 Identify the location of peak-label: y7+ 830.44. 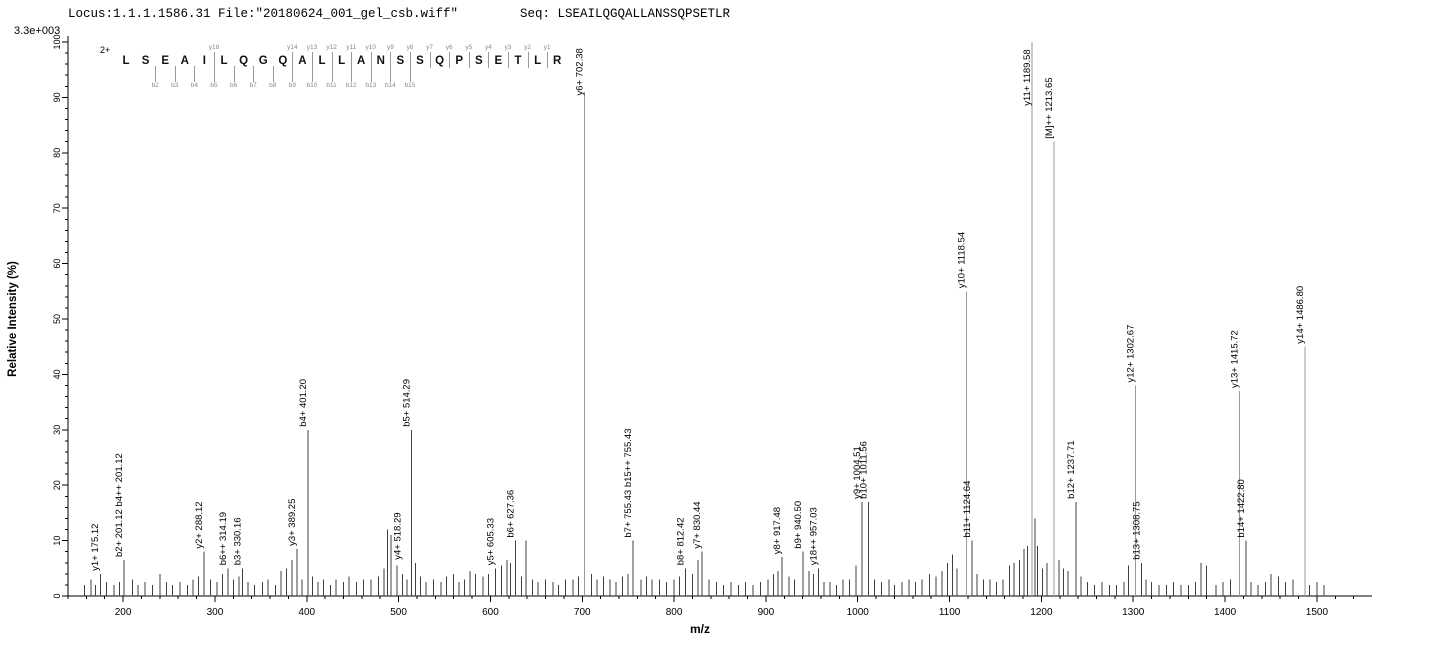
(697, 524).